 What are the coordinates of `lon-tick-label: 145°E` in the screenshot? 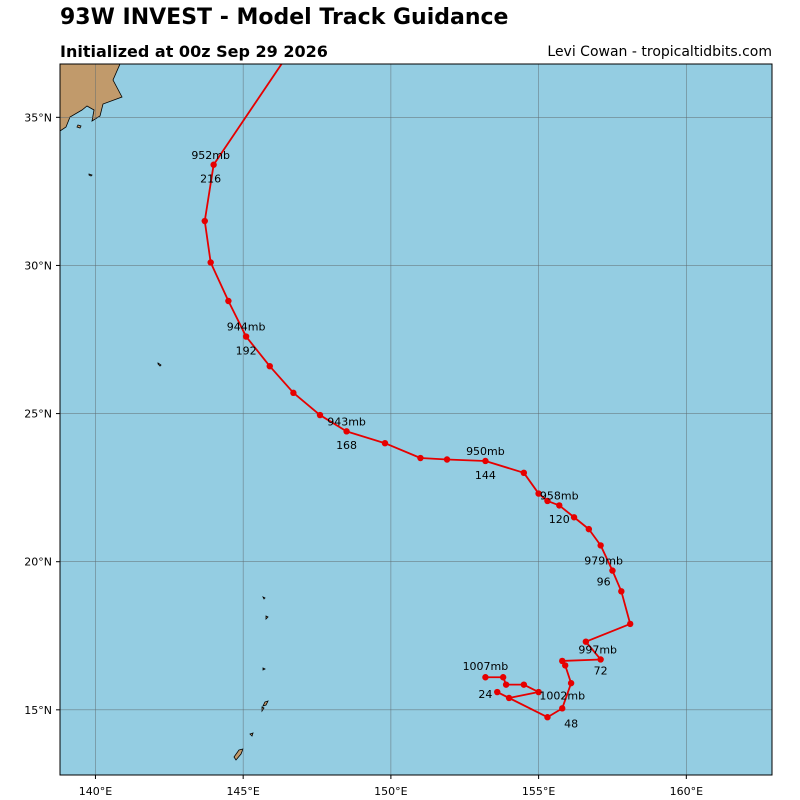 It's located at (242, 791).